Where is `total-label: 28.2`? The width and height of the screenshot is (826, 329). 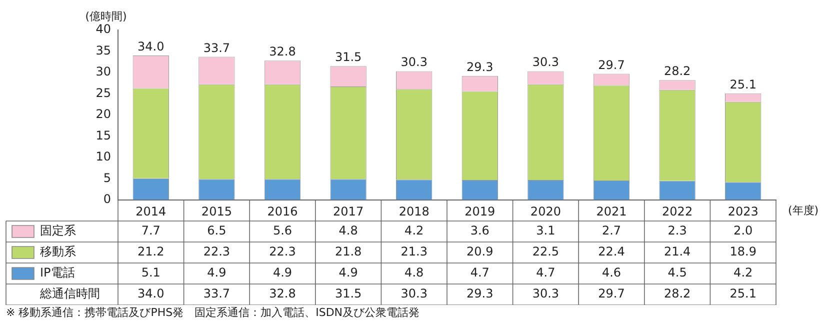 total-label: 28.2 is located at coordinates (677, 71).